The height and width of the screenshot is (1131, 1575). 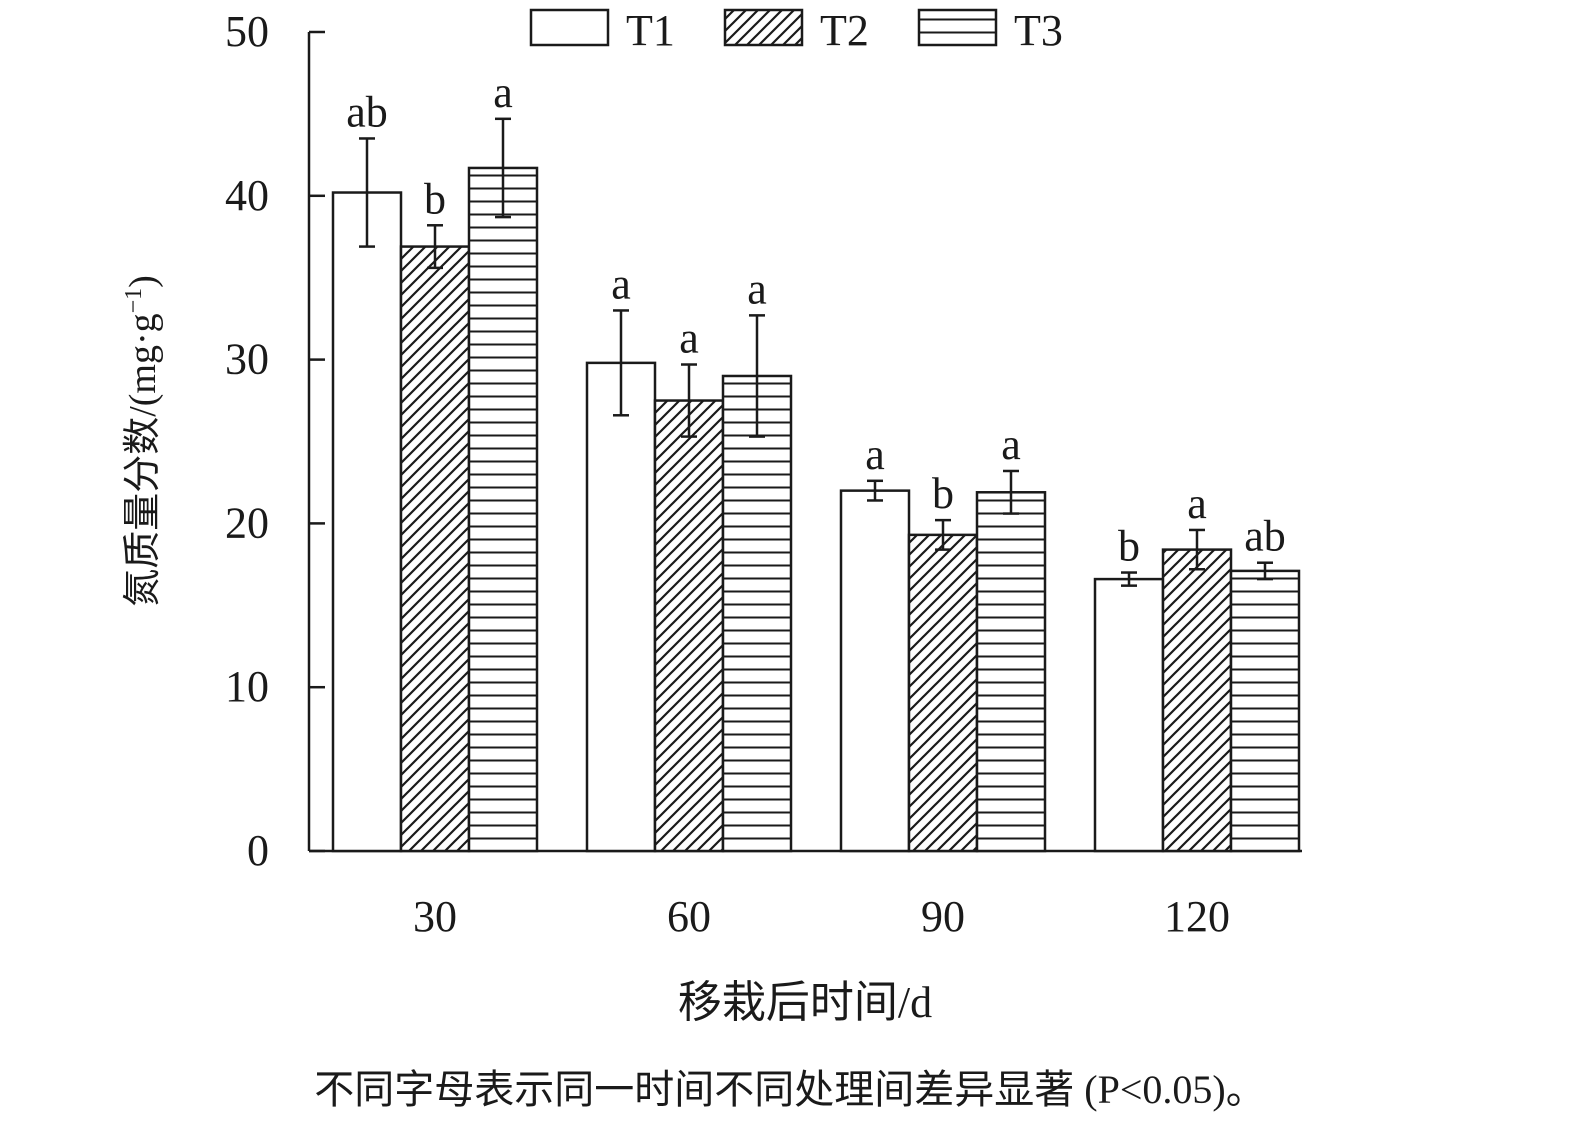 What do you see at coordinates (1197, 916) in the screenshot?
I see `x-tick-label: 120` at bounding box center [1197, 916].